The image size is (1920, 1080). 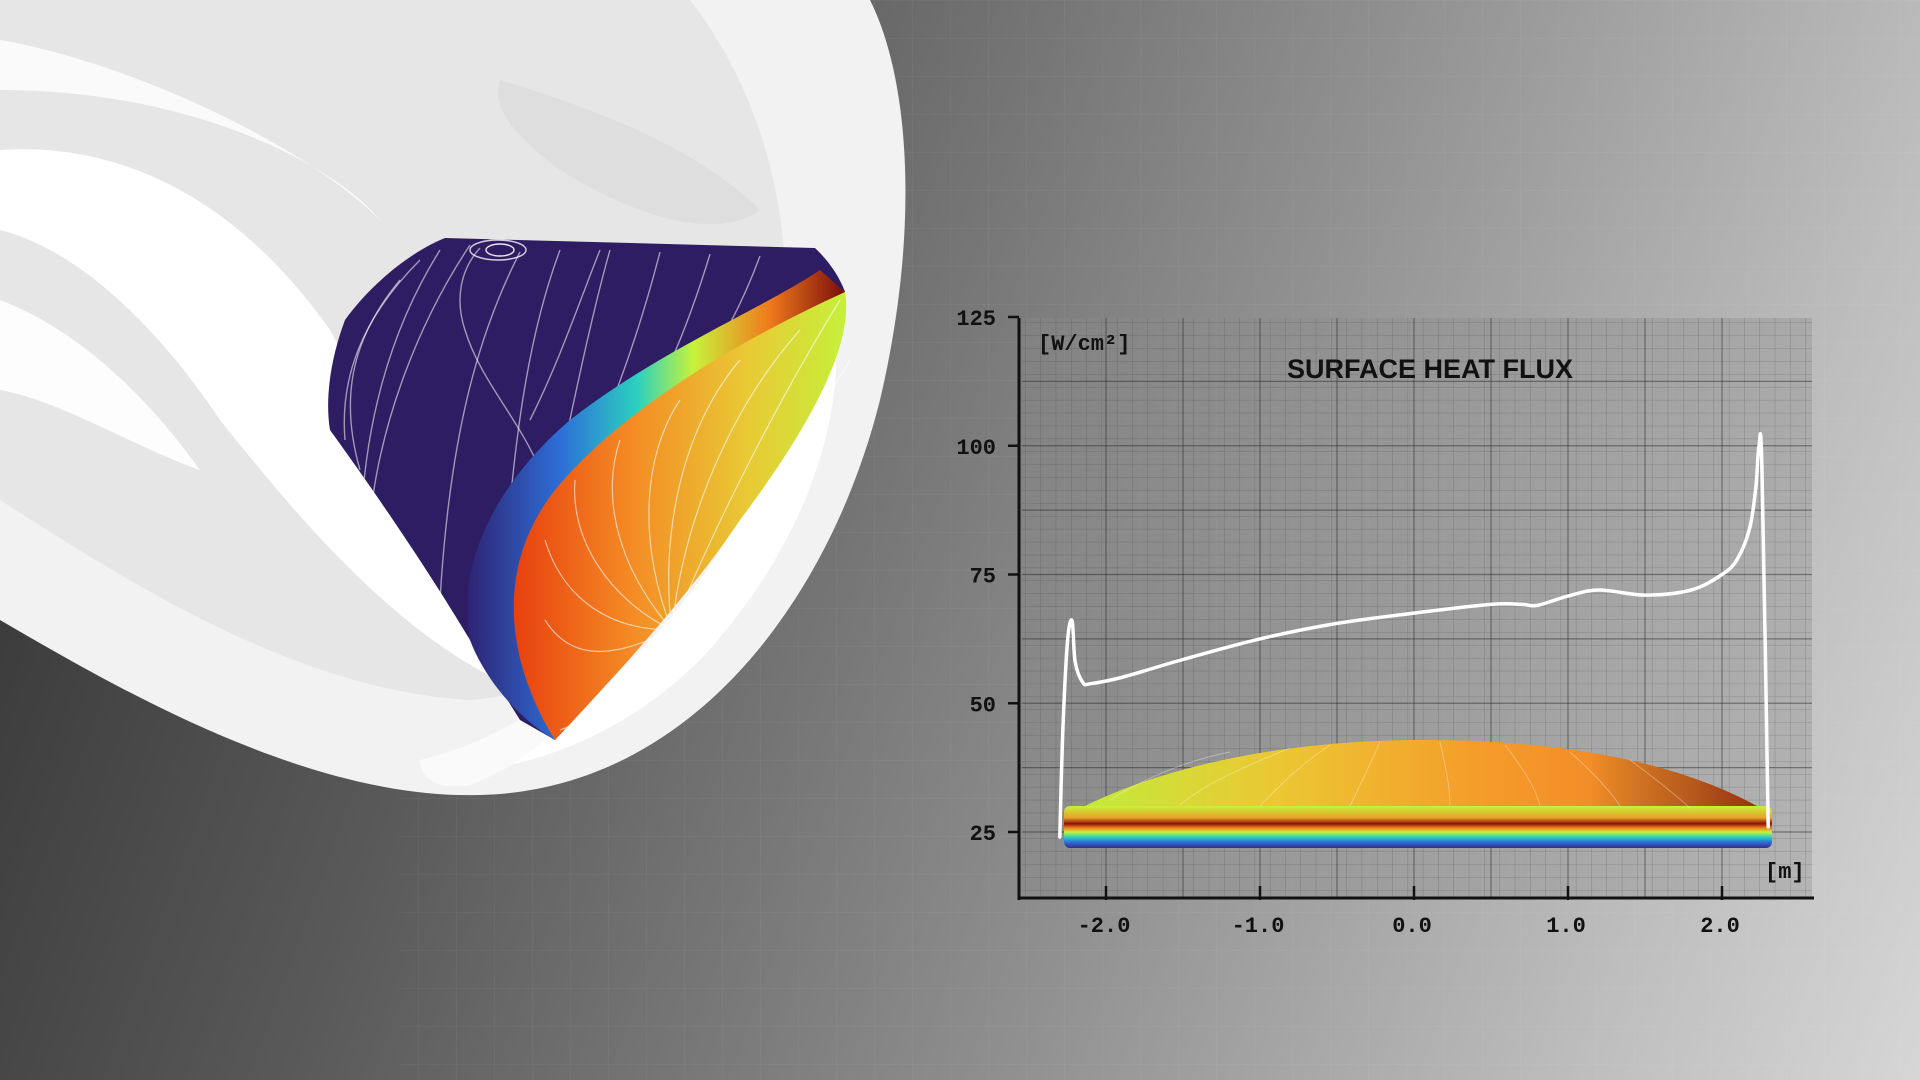 I want to click on x-axis-label: [m], so click(x=1785, y=872).